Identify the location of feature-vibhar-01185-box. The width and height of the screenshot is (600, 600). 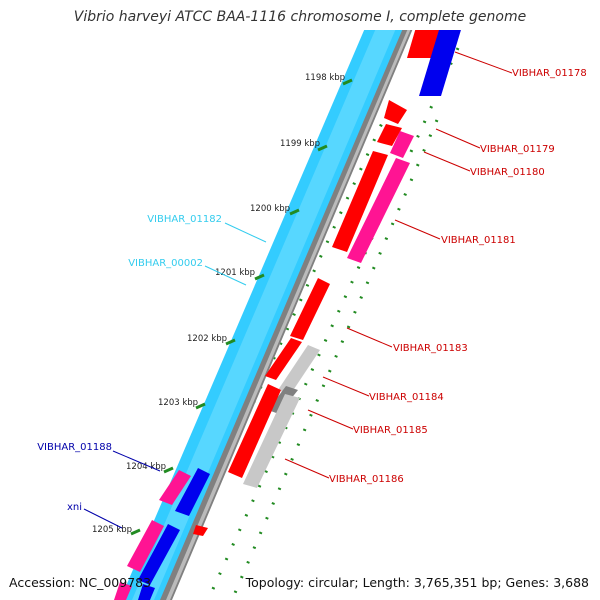
(254, 431).